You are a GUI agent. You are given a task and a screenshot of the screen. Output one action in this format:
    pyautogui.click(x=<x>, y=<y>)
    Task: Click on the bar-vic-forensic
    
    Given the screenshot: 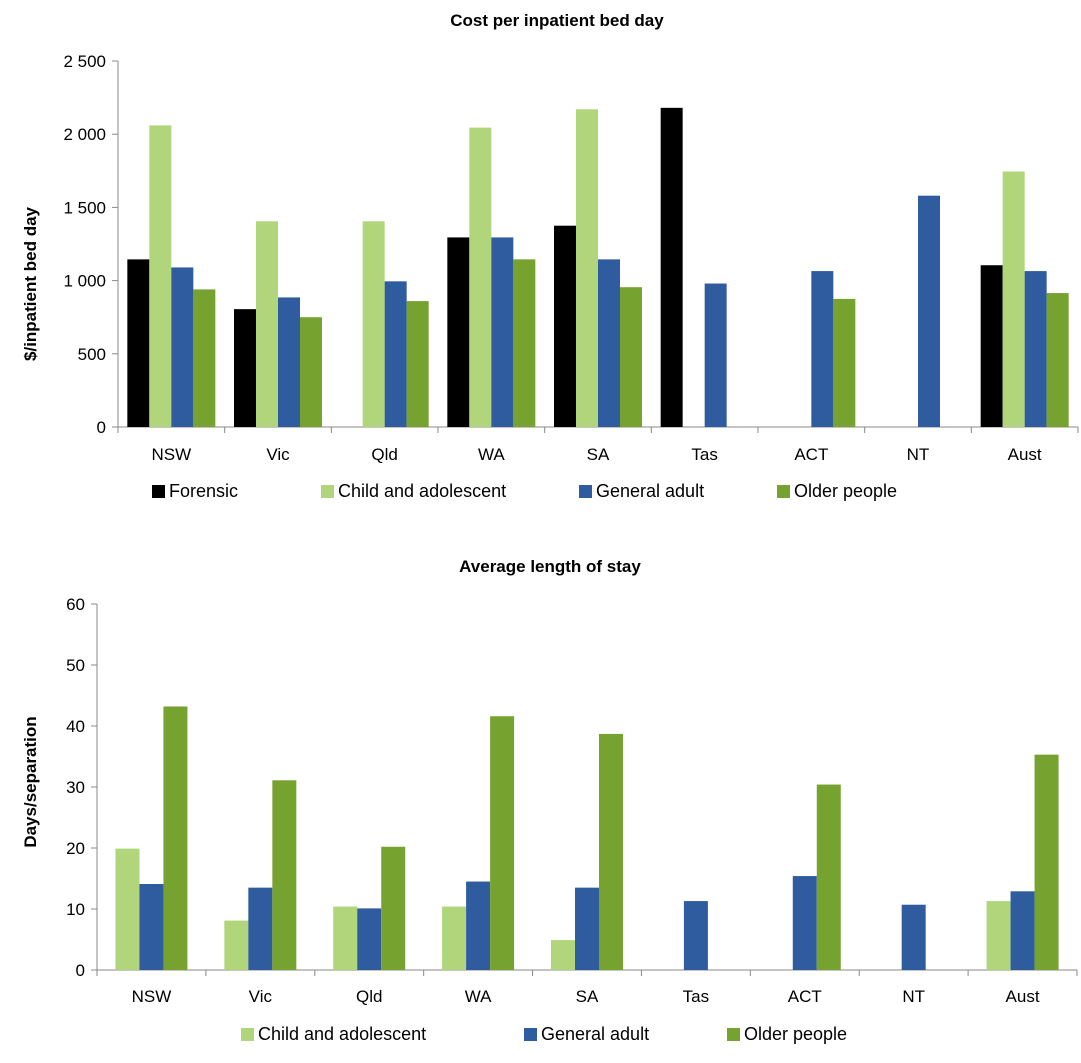 What is the action you would take?
    pyautogui.click(x=245, y=368)
    